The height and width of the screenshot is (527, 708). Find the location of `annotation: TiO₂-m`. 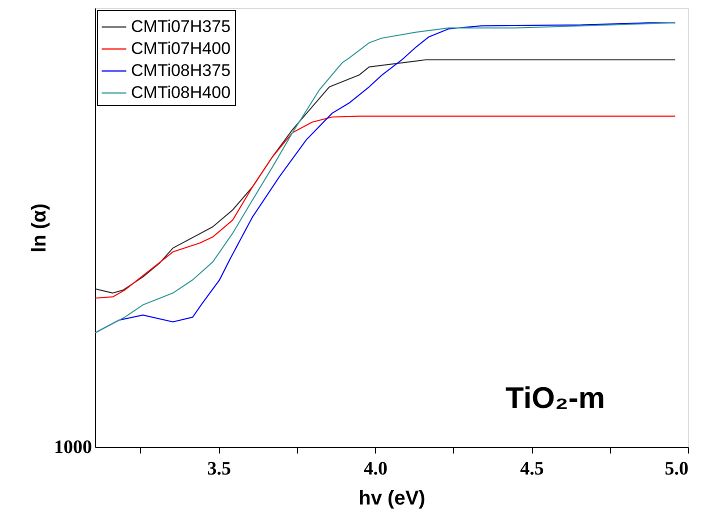

annotation: TiO₂-m is located at coordinates (555, 398).